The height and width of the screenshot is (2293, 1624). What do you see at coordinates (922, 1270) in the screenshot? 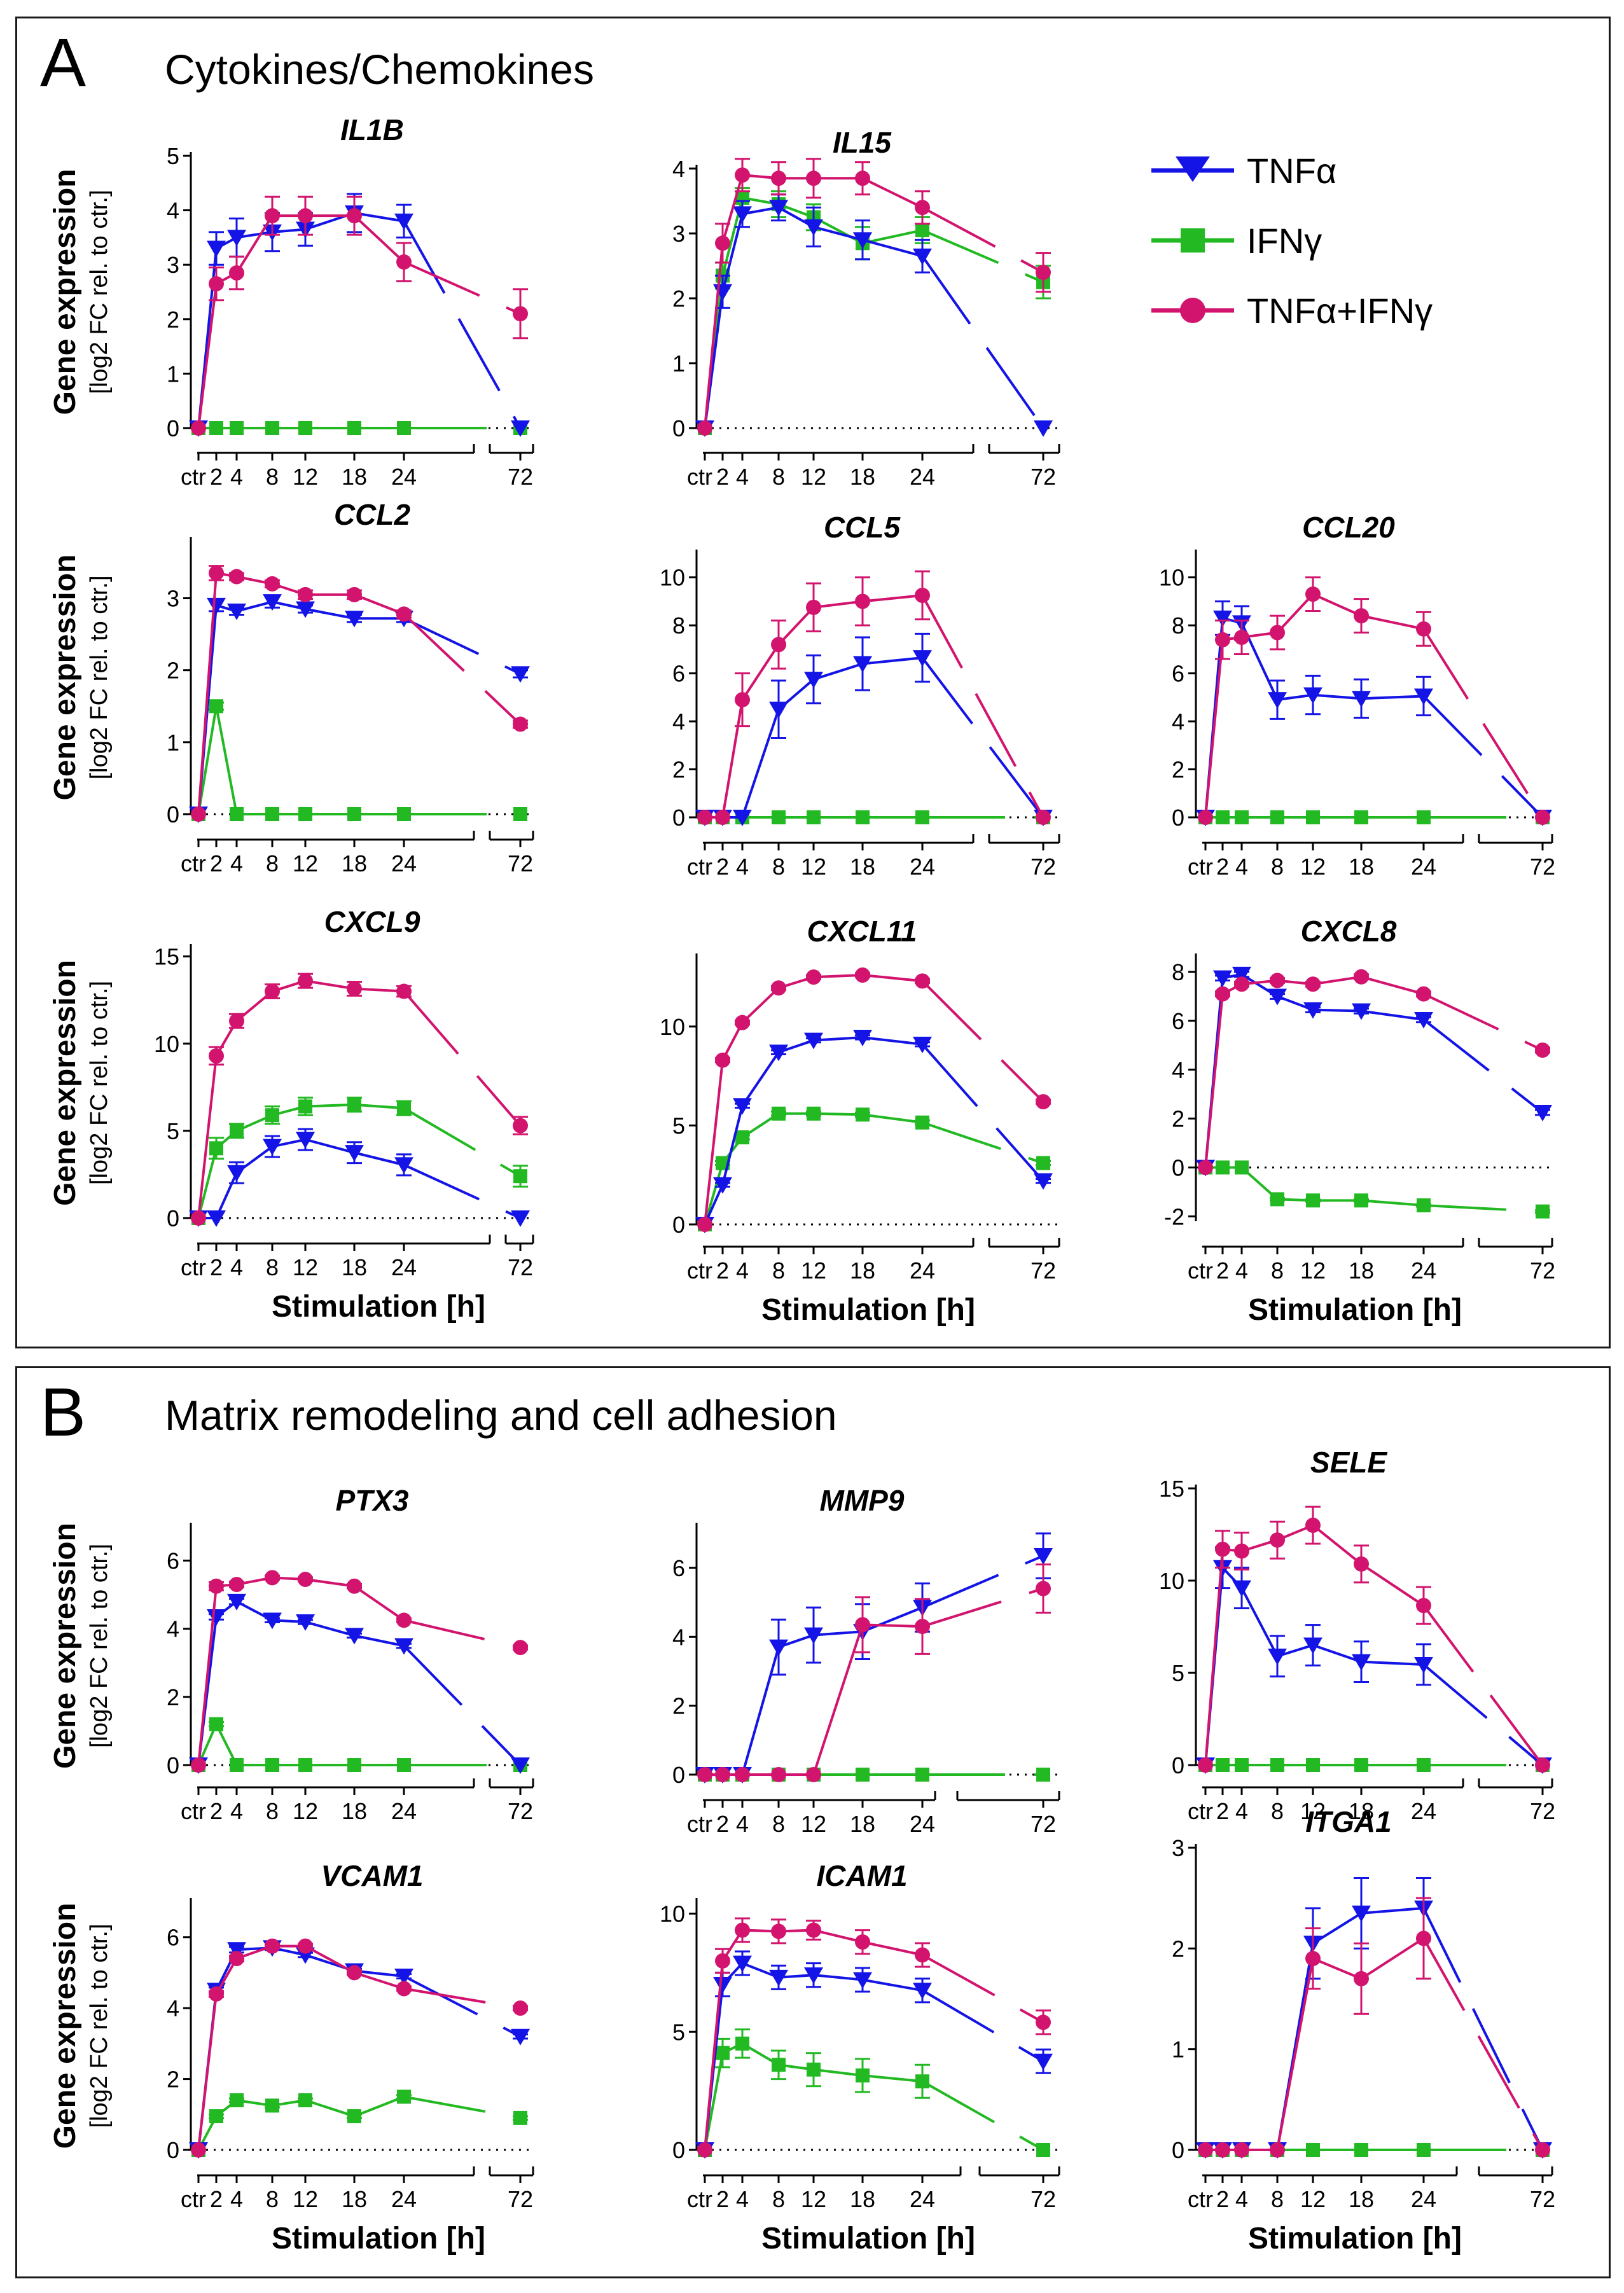
I see `x-tick-label: 24` at bounding box center [922, 1270].